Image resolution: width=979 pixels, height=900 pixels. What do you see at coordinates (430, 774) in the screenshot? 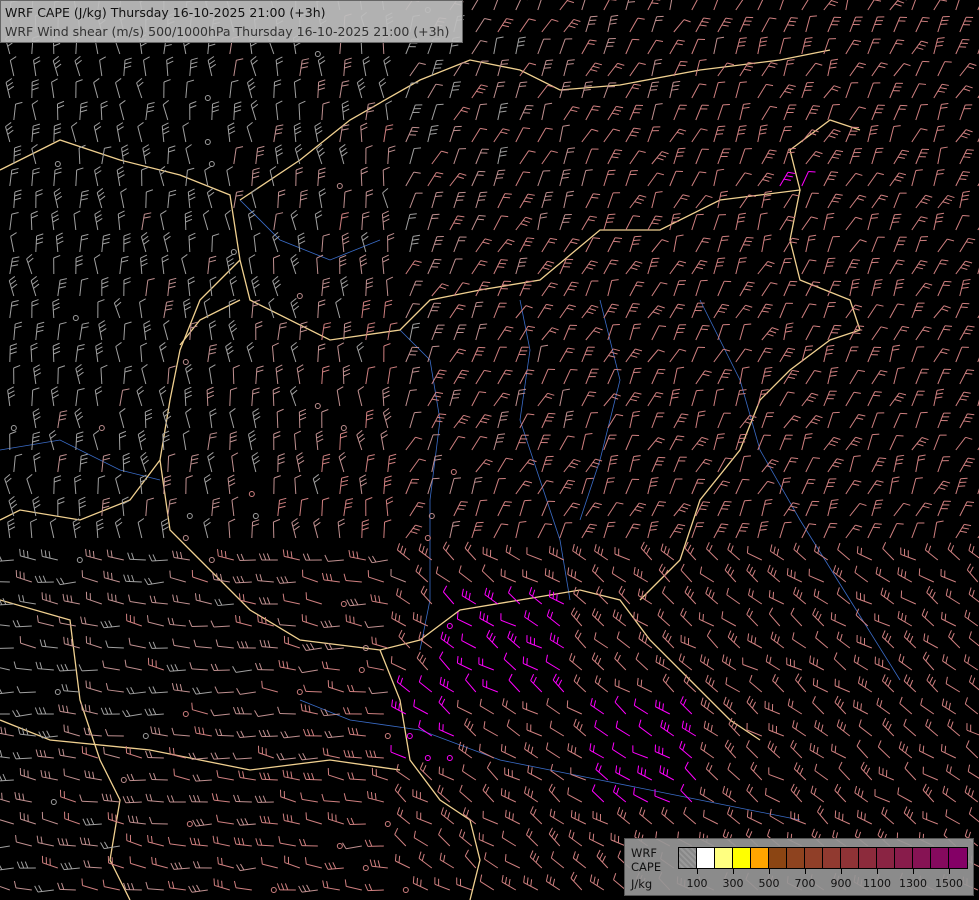
I see `country-border` at bounding box center [430, 774].